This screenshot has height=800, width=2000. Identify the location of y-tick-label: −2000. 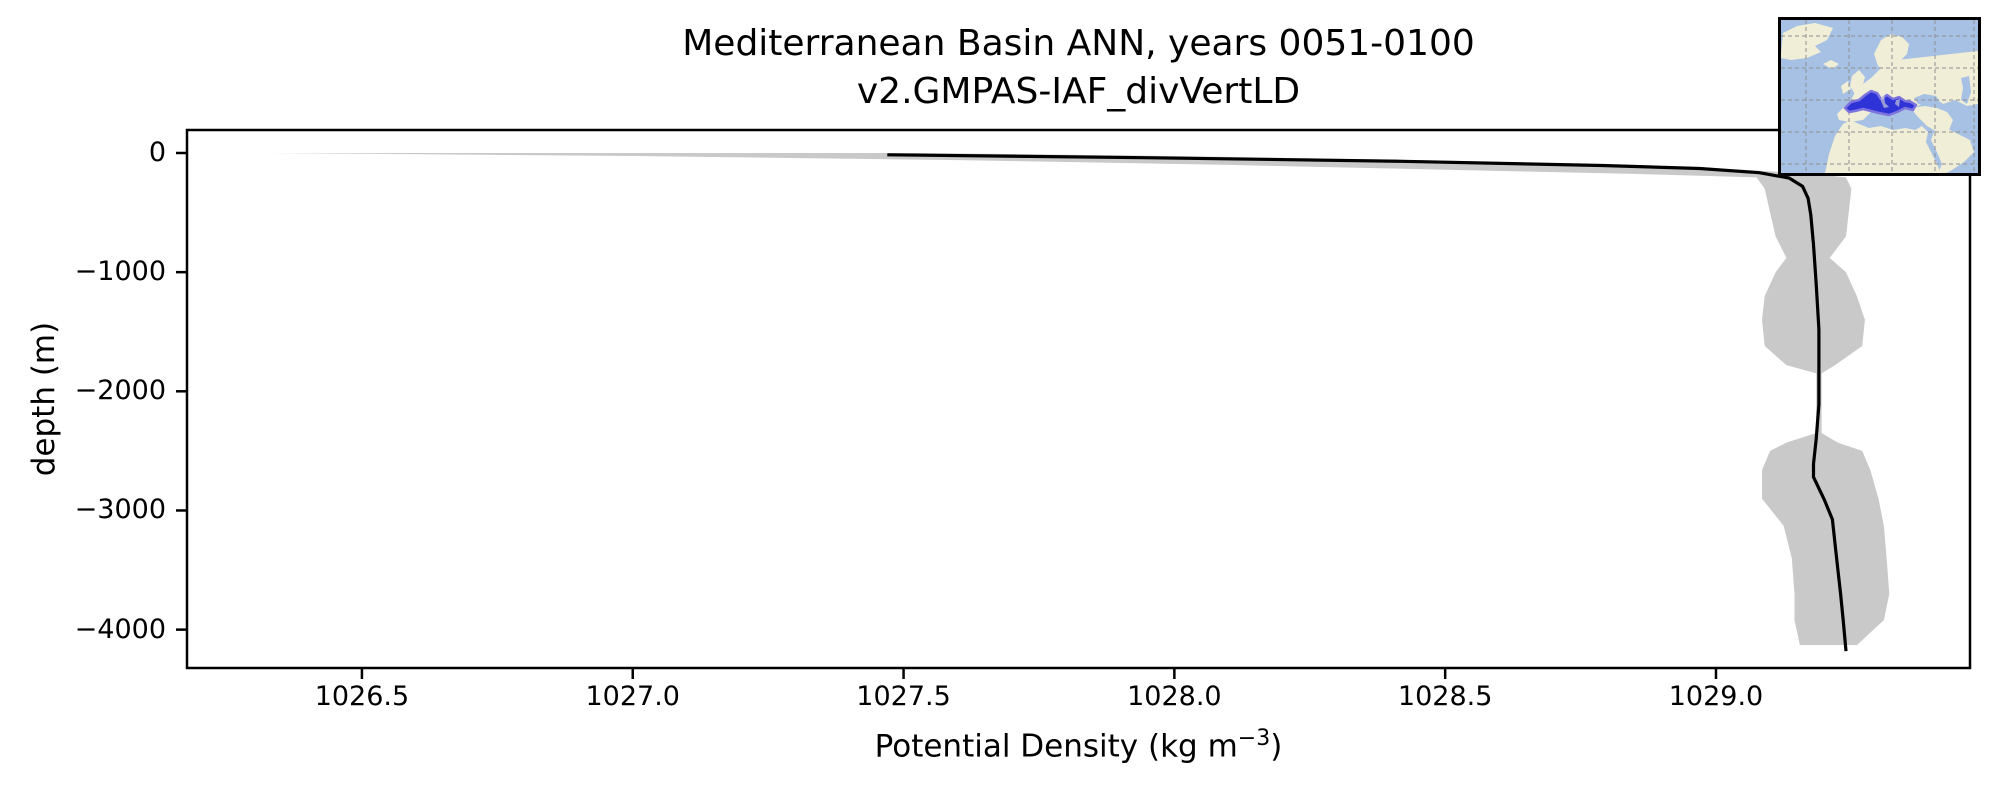
(120, 391).